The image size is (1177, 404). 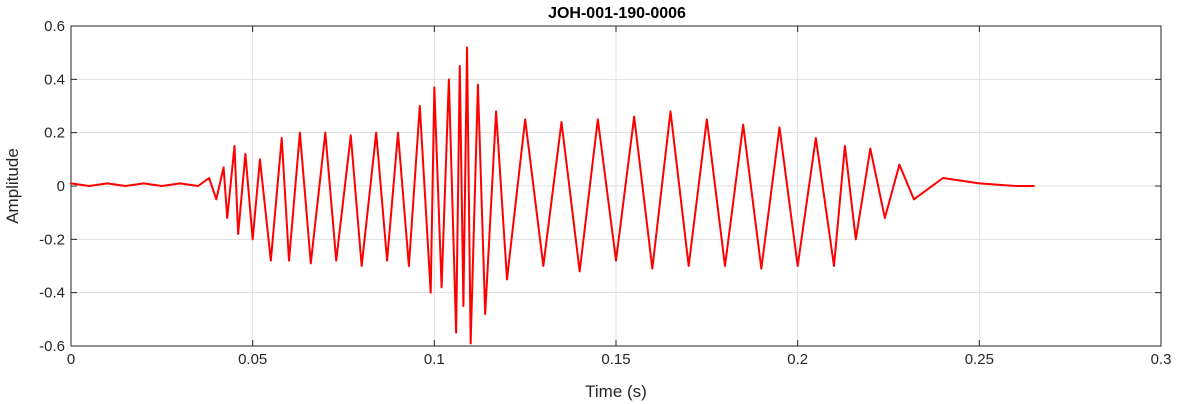 What do you see at coordinates (52, 293) in the screenshot?
I see `y-tick-label: -0.4` at bounding box center [52, 293].